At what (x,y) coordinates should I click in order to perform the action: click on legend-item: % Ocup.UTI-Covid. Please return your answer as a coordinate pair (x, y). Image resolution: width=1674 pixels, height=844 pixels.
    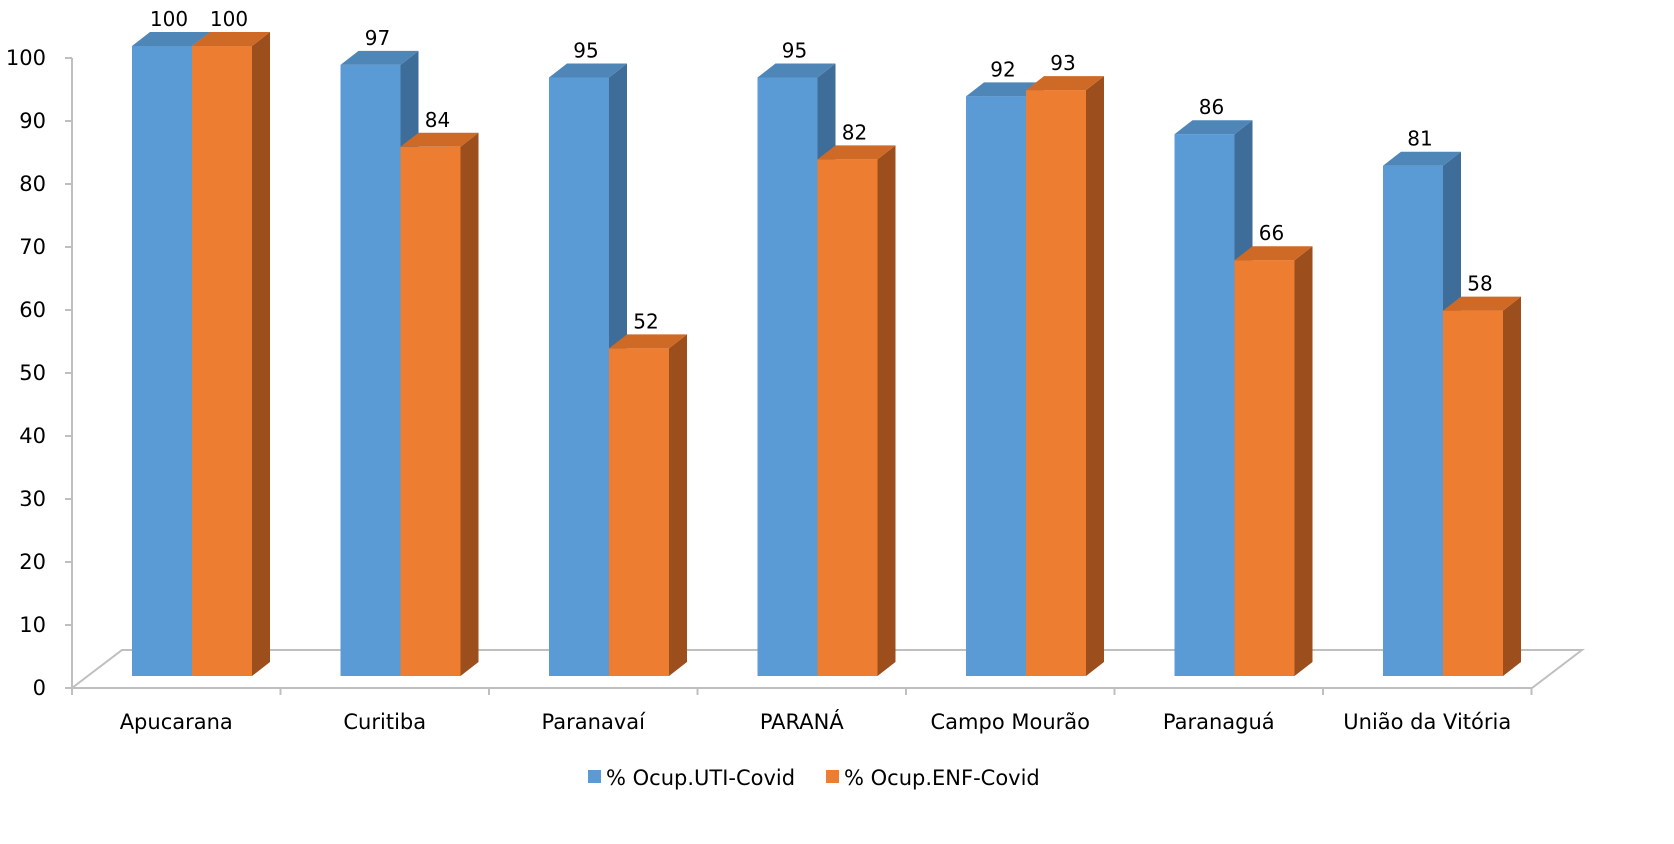
    Looking at the image, I should click on (691, 778).